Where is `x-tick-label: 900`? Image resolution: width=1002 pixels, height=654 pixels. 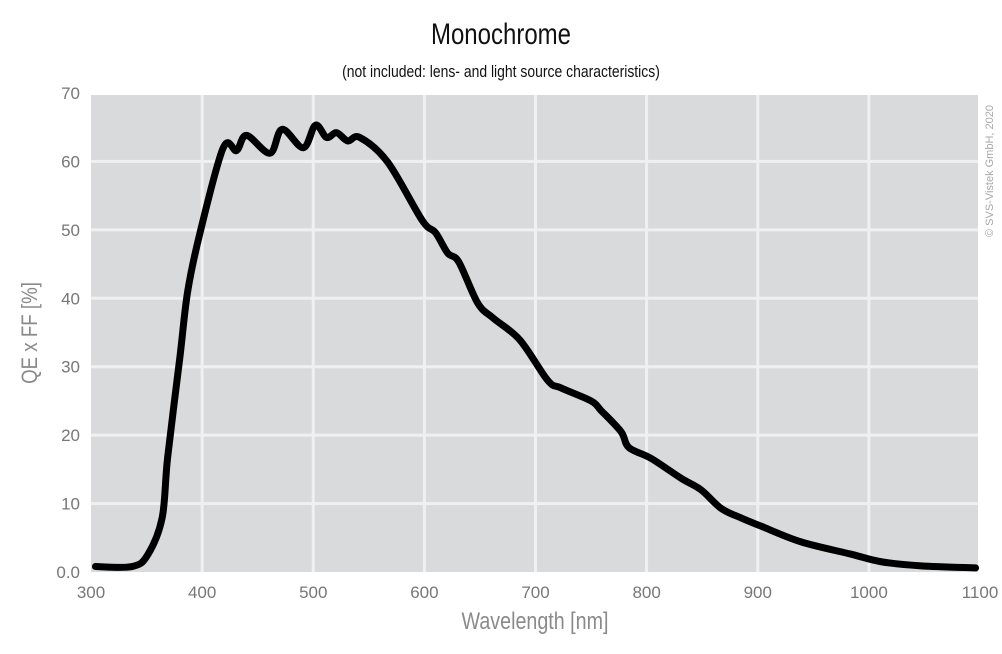 x-tick-label: 900 is located at coordinates (758, 592).